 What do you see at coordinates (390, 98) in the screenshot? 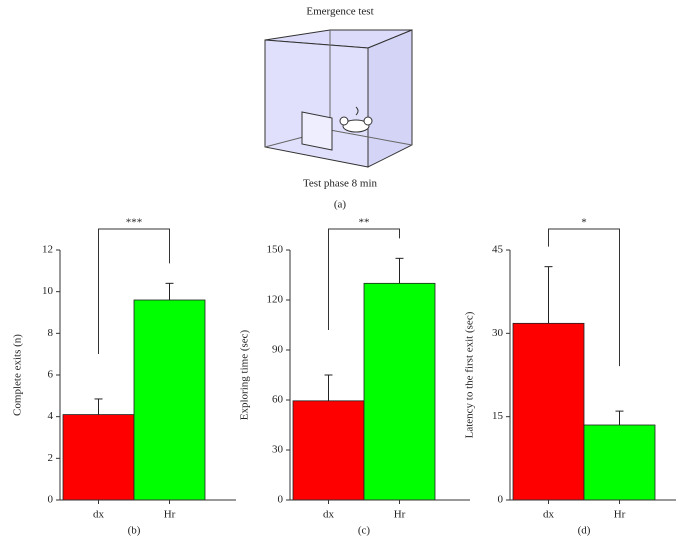
I see `box-side` at bounding box center [390, 98].